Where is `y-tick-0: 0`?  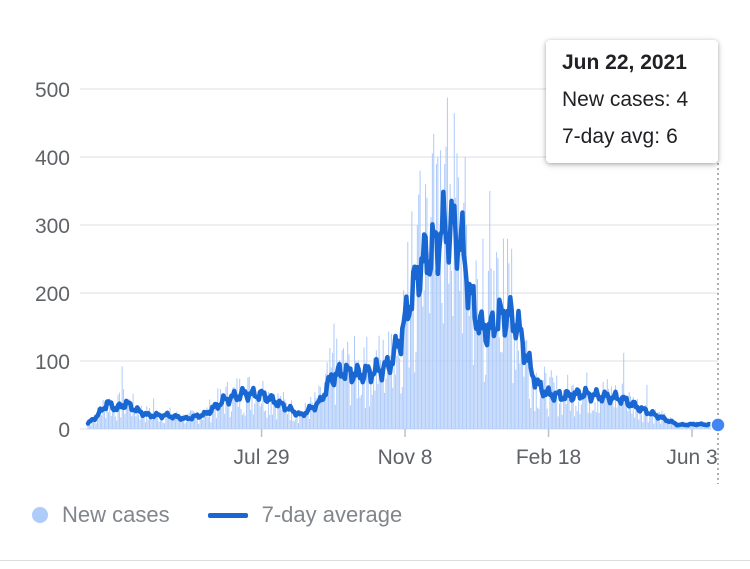 y-tick-0: 0 is located at coordinates (64, 430).